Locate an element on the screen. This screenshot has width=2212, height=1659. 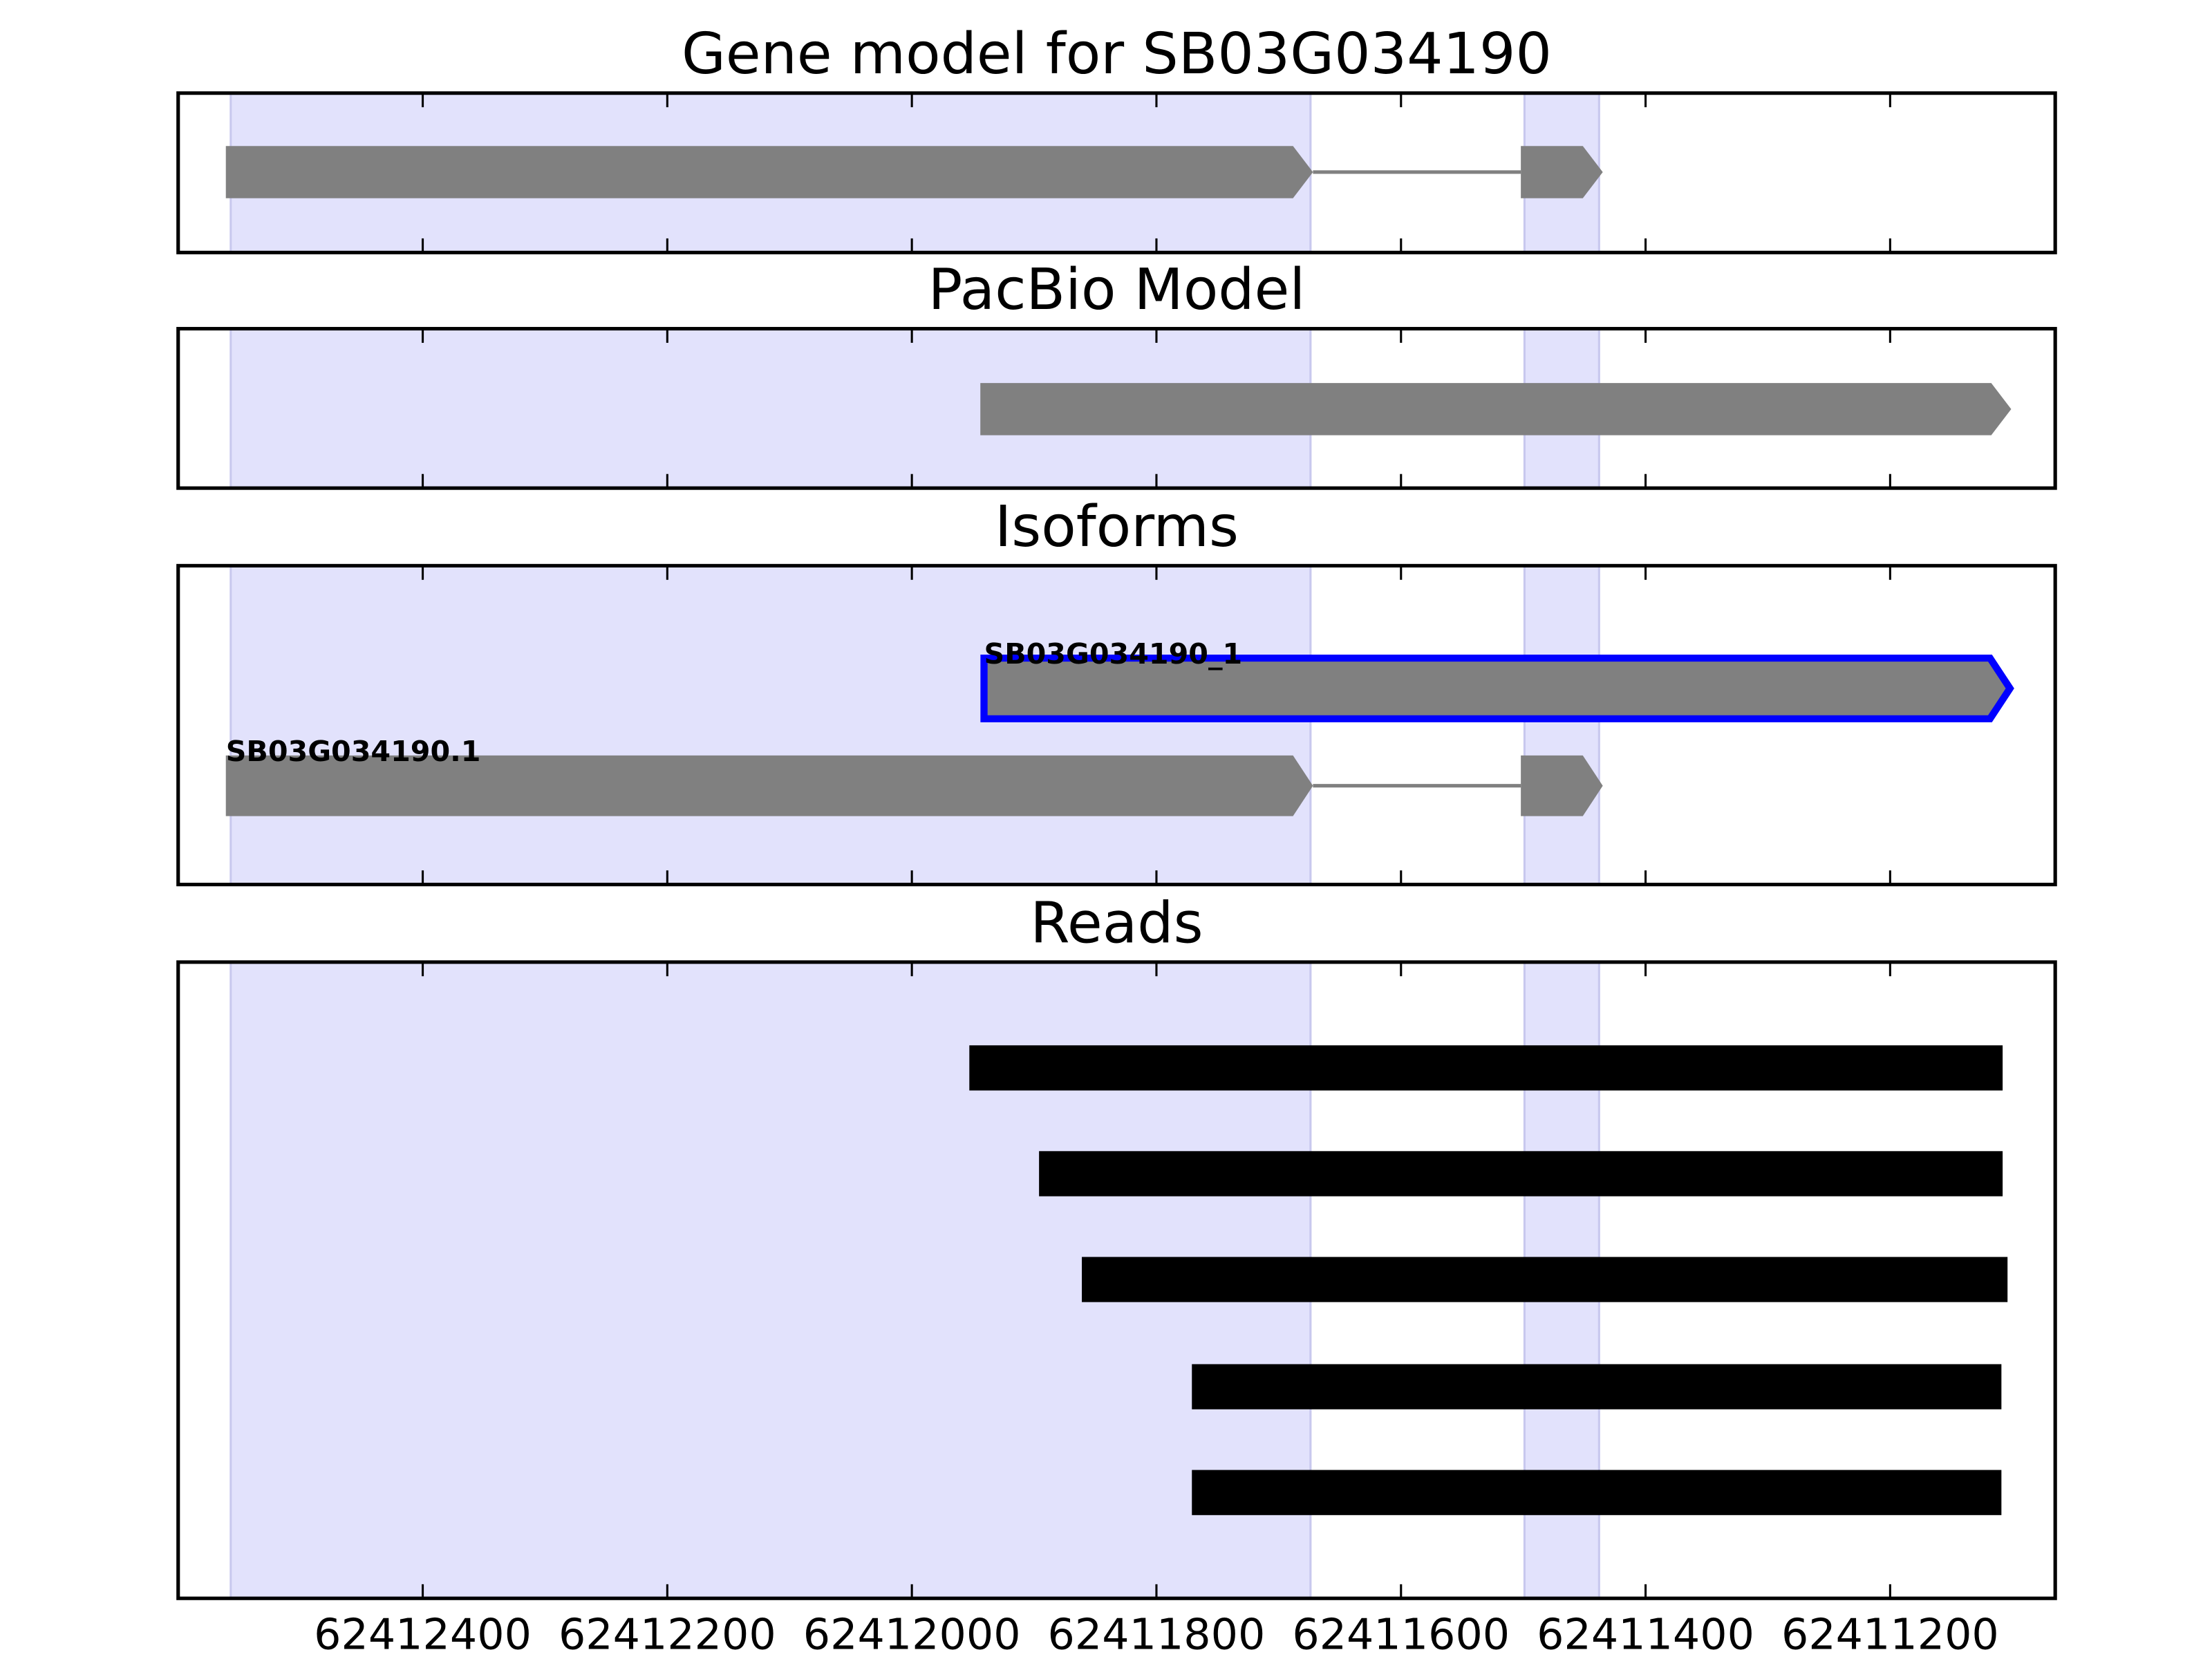
x-tick-label: 62411600 is located at coordinates (1401, 1634).